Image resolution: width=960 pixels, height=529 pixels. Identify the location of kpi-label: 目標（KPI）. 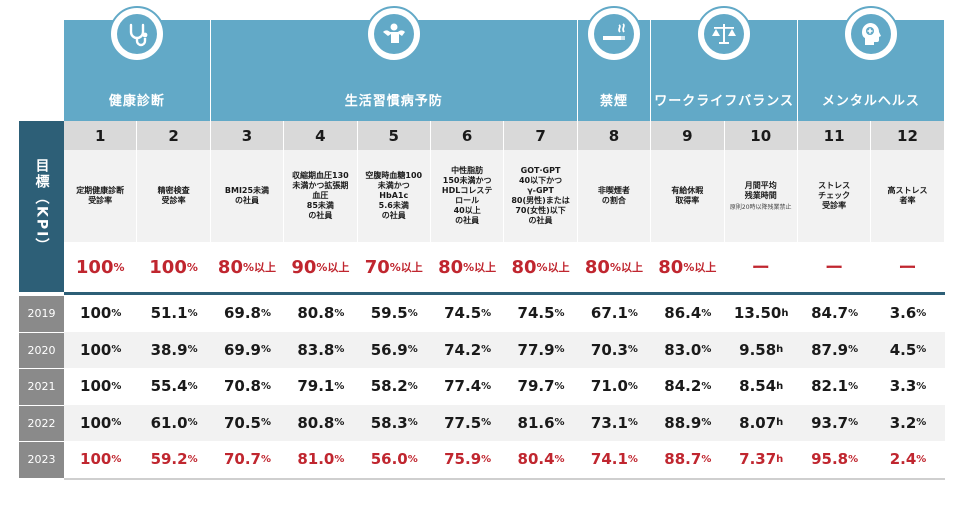
(41, 206).